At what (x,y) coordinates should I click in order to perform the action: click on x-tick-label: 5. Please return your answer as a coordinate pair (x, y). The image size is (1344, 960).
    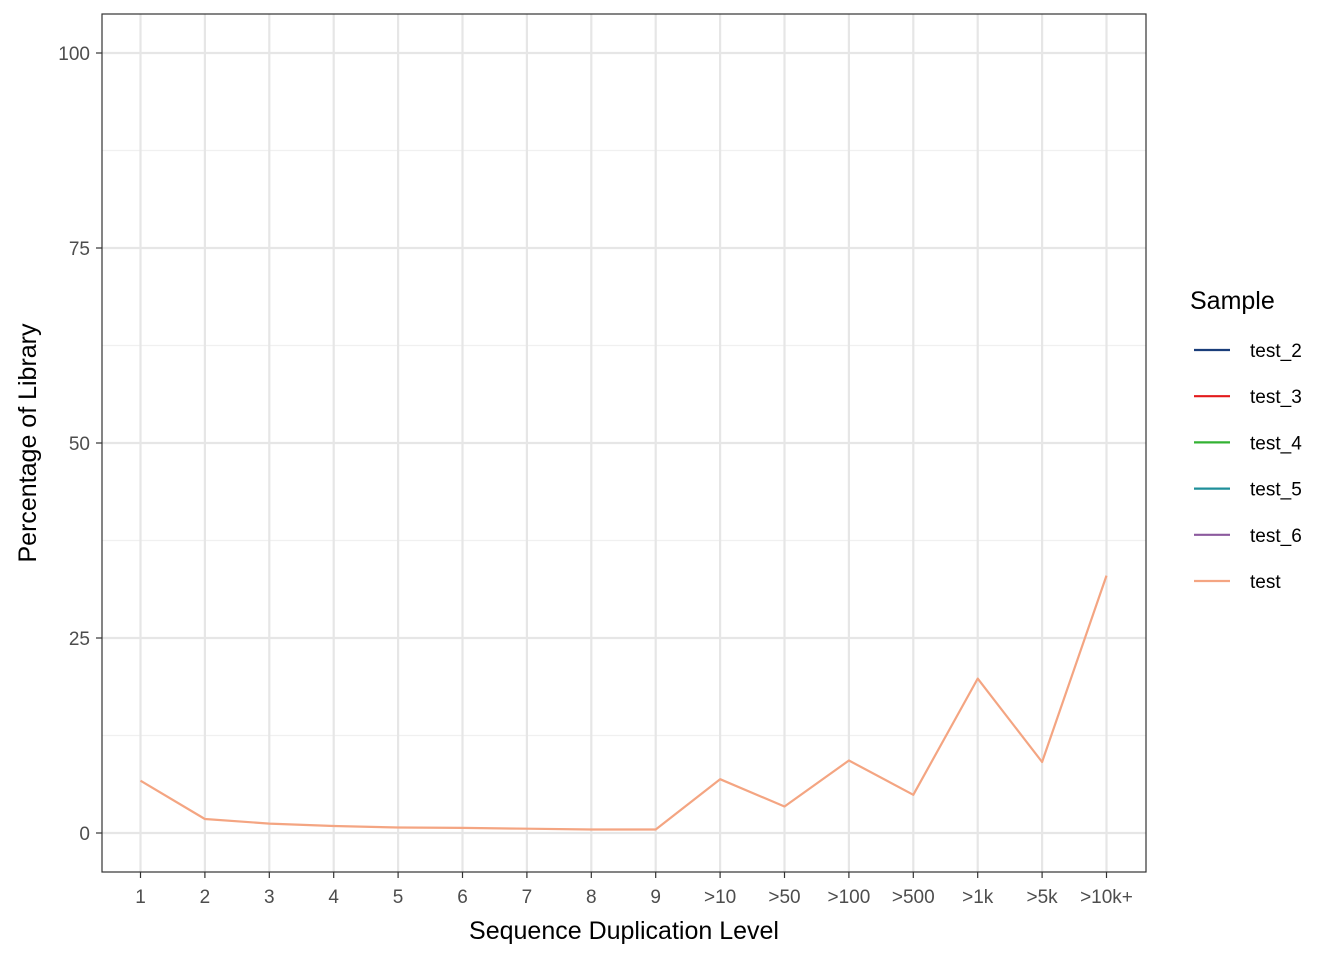
    Looking at the image, I should click on (398, 897).